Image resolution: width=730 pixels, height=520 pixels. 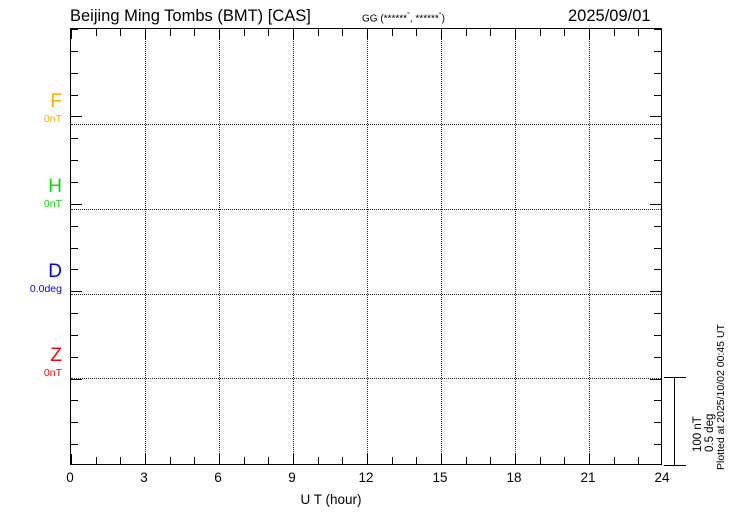 What do you see at coordinates (721, 397) in the screenshot?
I see `plotted-at-timestamp: Plotted at 2025/10/02 00:45 UT` at bounding box center [721, 397].